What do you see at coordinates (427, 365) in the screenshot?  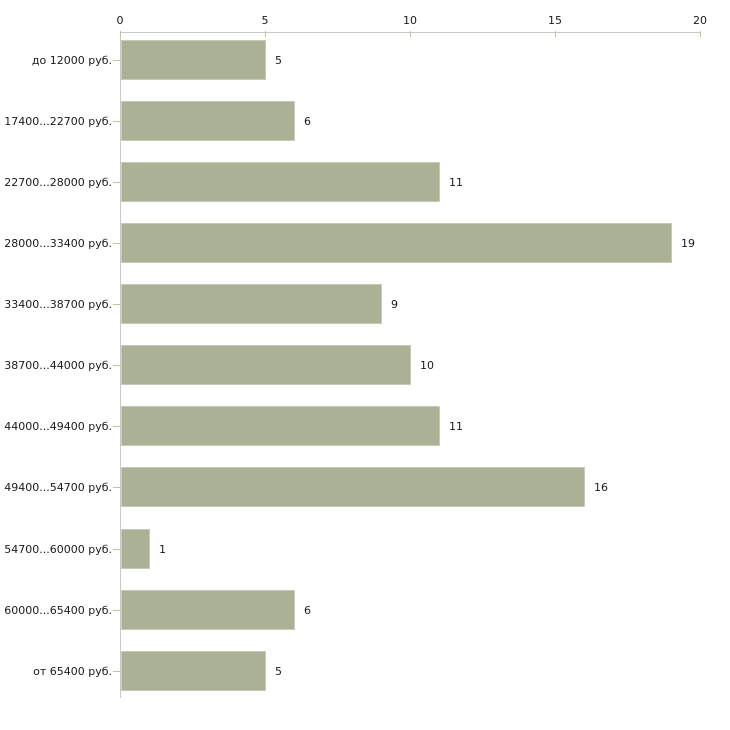 I see `value-label: 10` at bounding box center [427, 365].